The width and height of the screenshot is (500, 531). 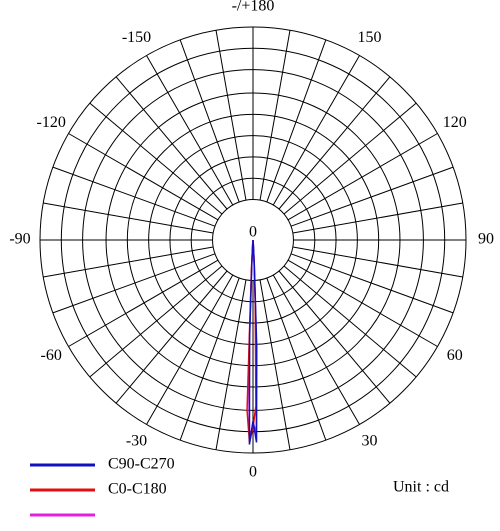 What do you see at coordinates (136, 440) in the screenshot?
I see `angle-tick-label: -30` at bounding box center [136, 440].